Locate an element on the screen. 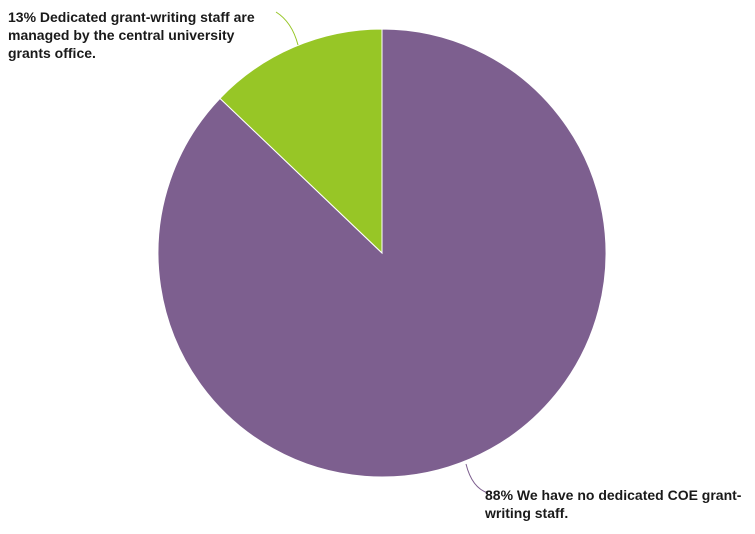 The height and width of the screenshot is (534, 755). leader-line-central-office-staff is located at coordinates (287, 28).